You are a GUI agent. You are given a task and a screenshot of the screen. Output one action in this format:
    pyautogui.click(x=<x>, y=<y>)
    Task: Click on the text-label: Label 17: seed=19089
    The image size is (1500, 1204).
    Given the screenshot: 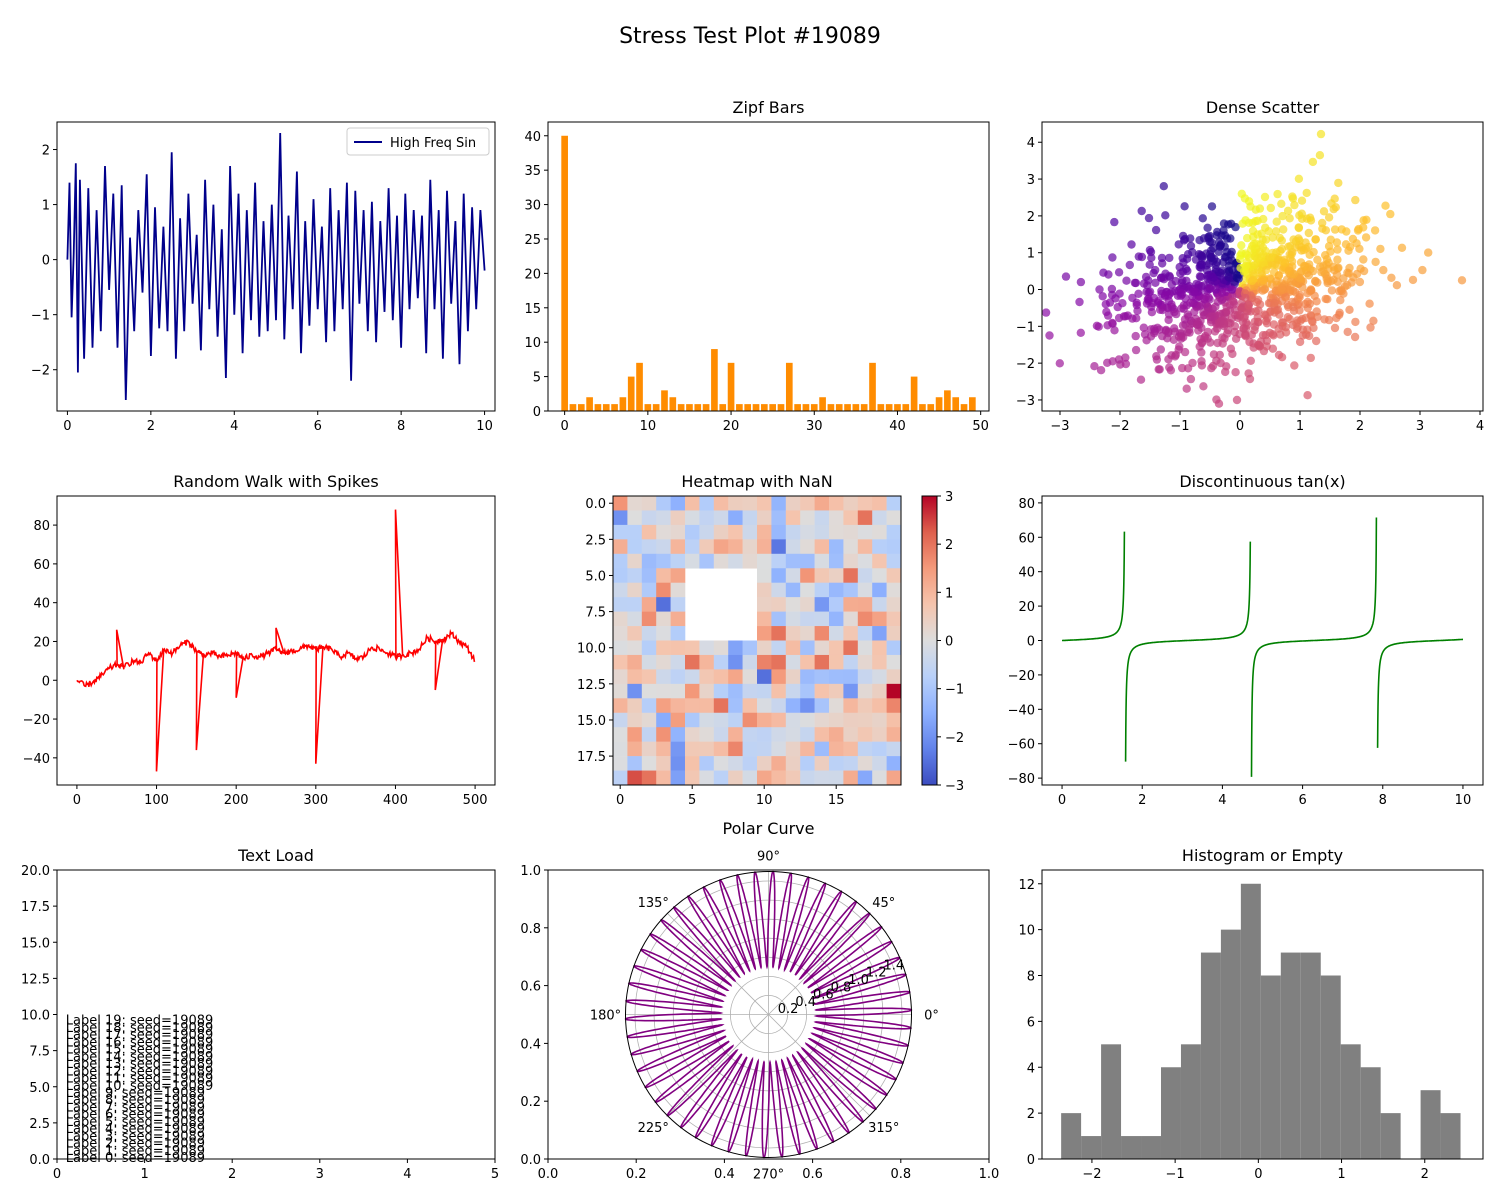 What is the action you would take?
    pyautogui.click(x=140, y=1035)
    